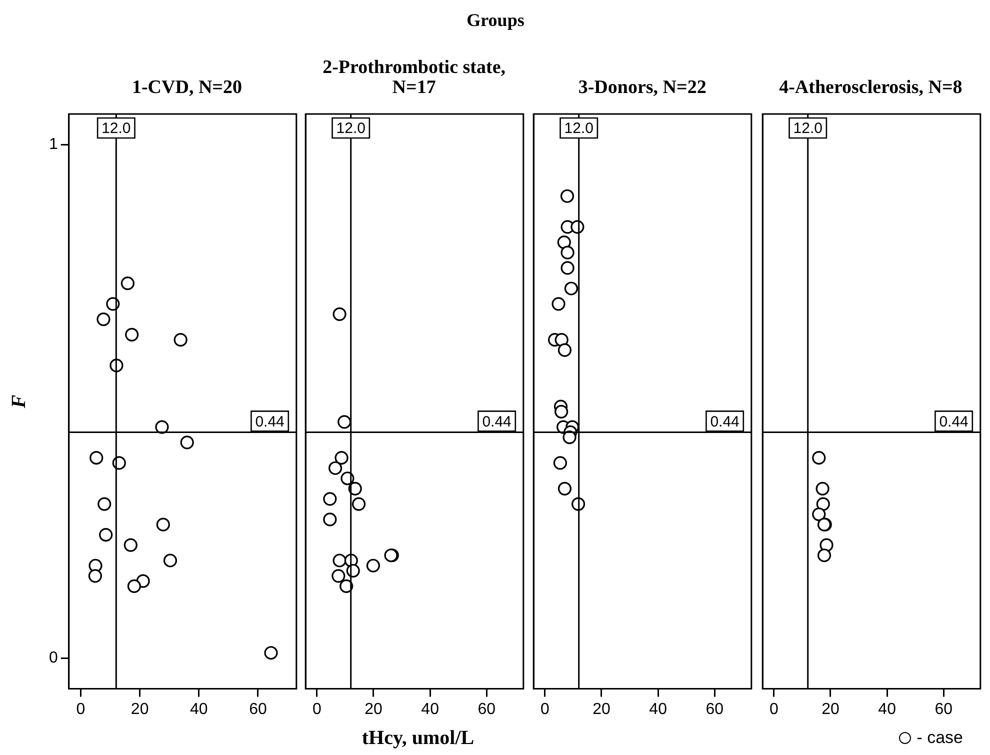  Describe the element at coordinates (642, 87) in the screenshot. I see `chart-title: 3-Donors, N=22` at that location.